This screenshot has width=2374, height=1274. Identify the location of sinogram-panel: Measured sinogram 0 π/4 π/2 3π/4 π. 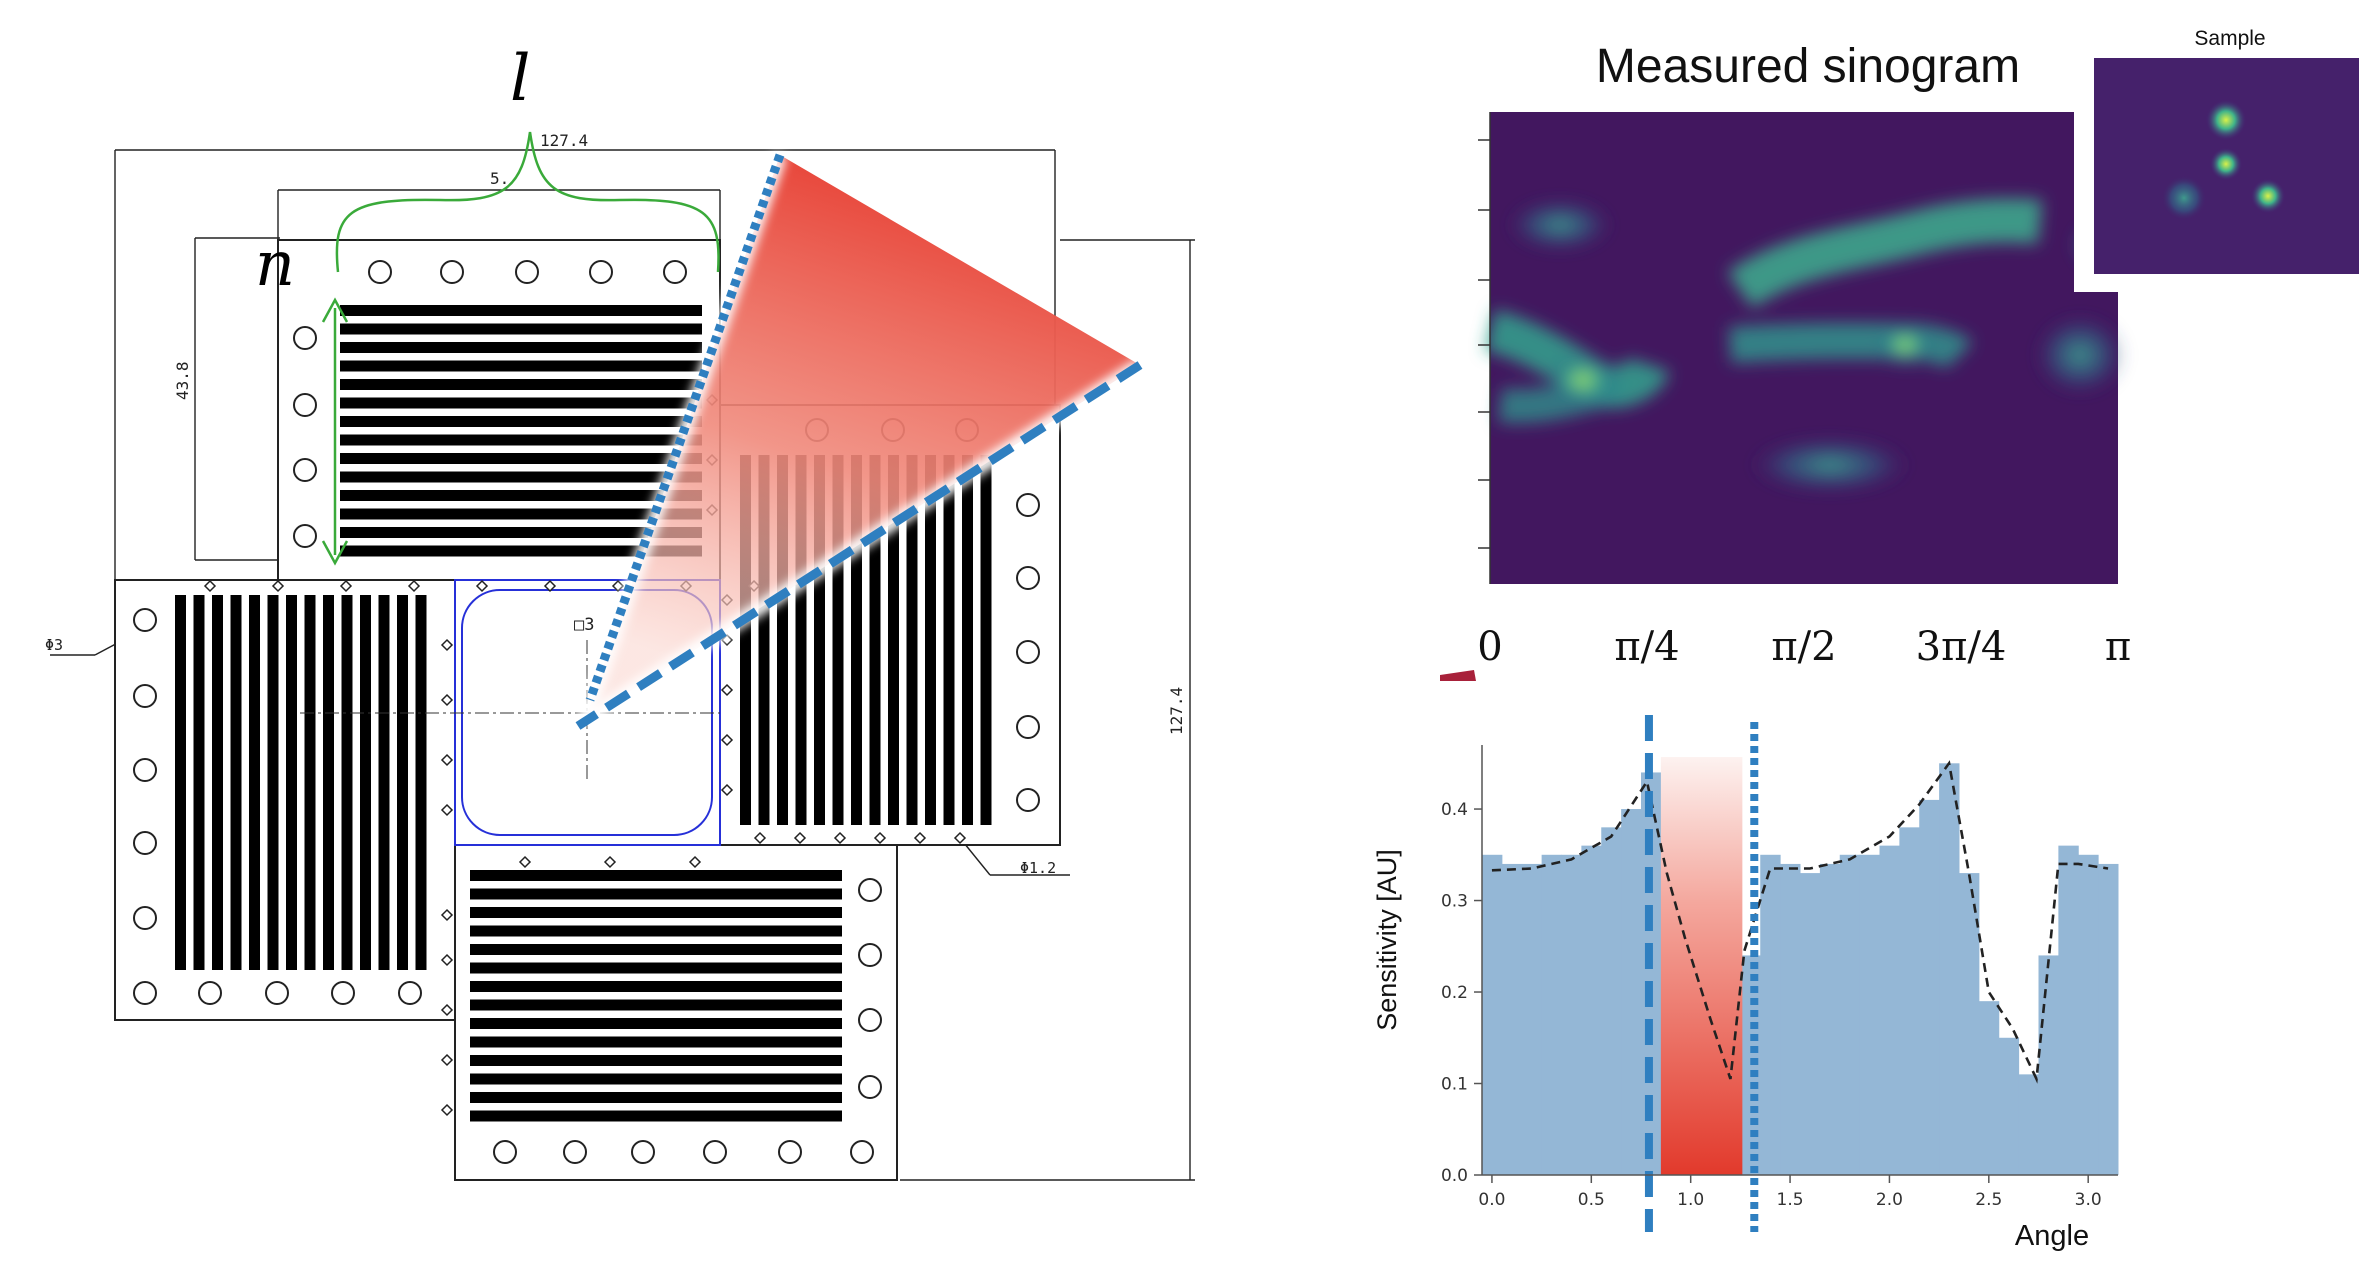
(1785, 360).